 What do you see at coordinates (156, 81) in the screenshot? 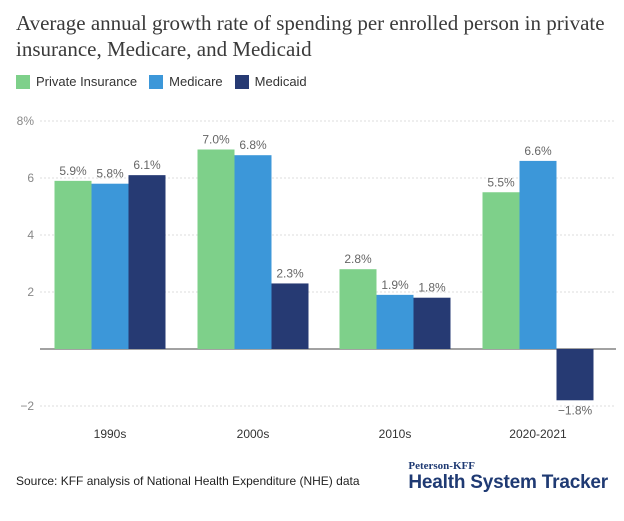
I see `legend-swatch-medicare` at bounding box center [156, 81].